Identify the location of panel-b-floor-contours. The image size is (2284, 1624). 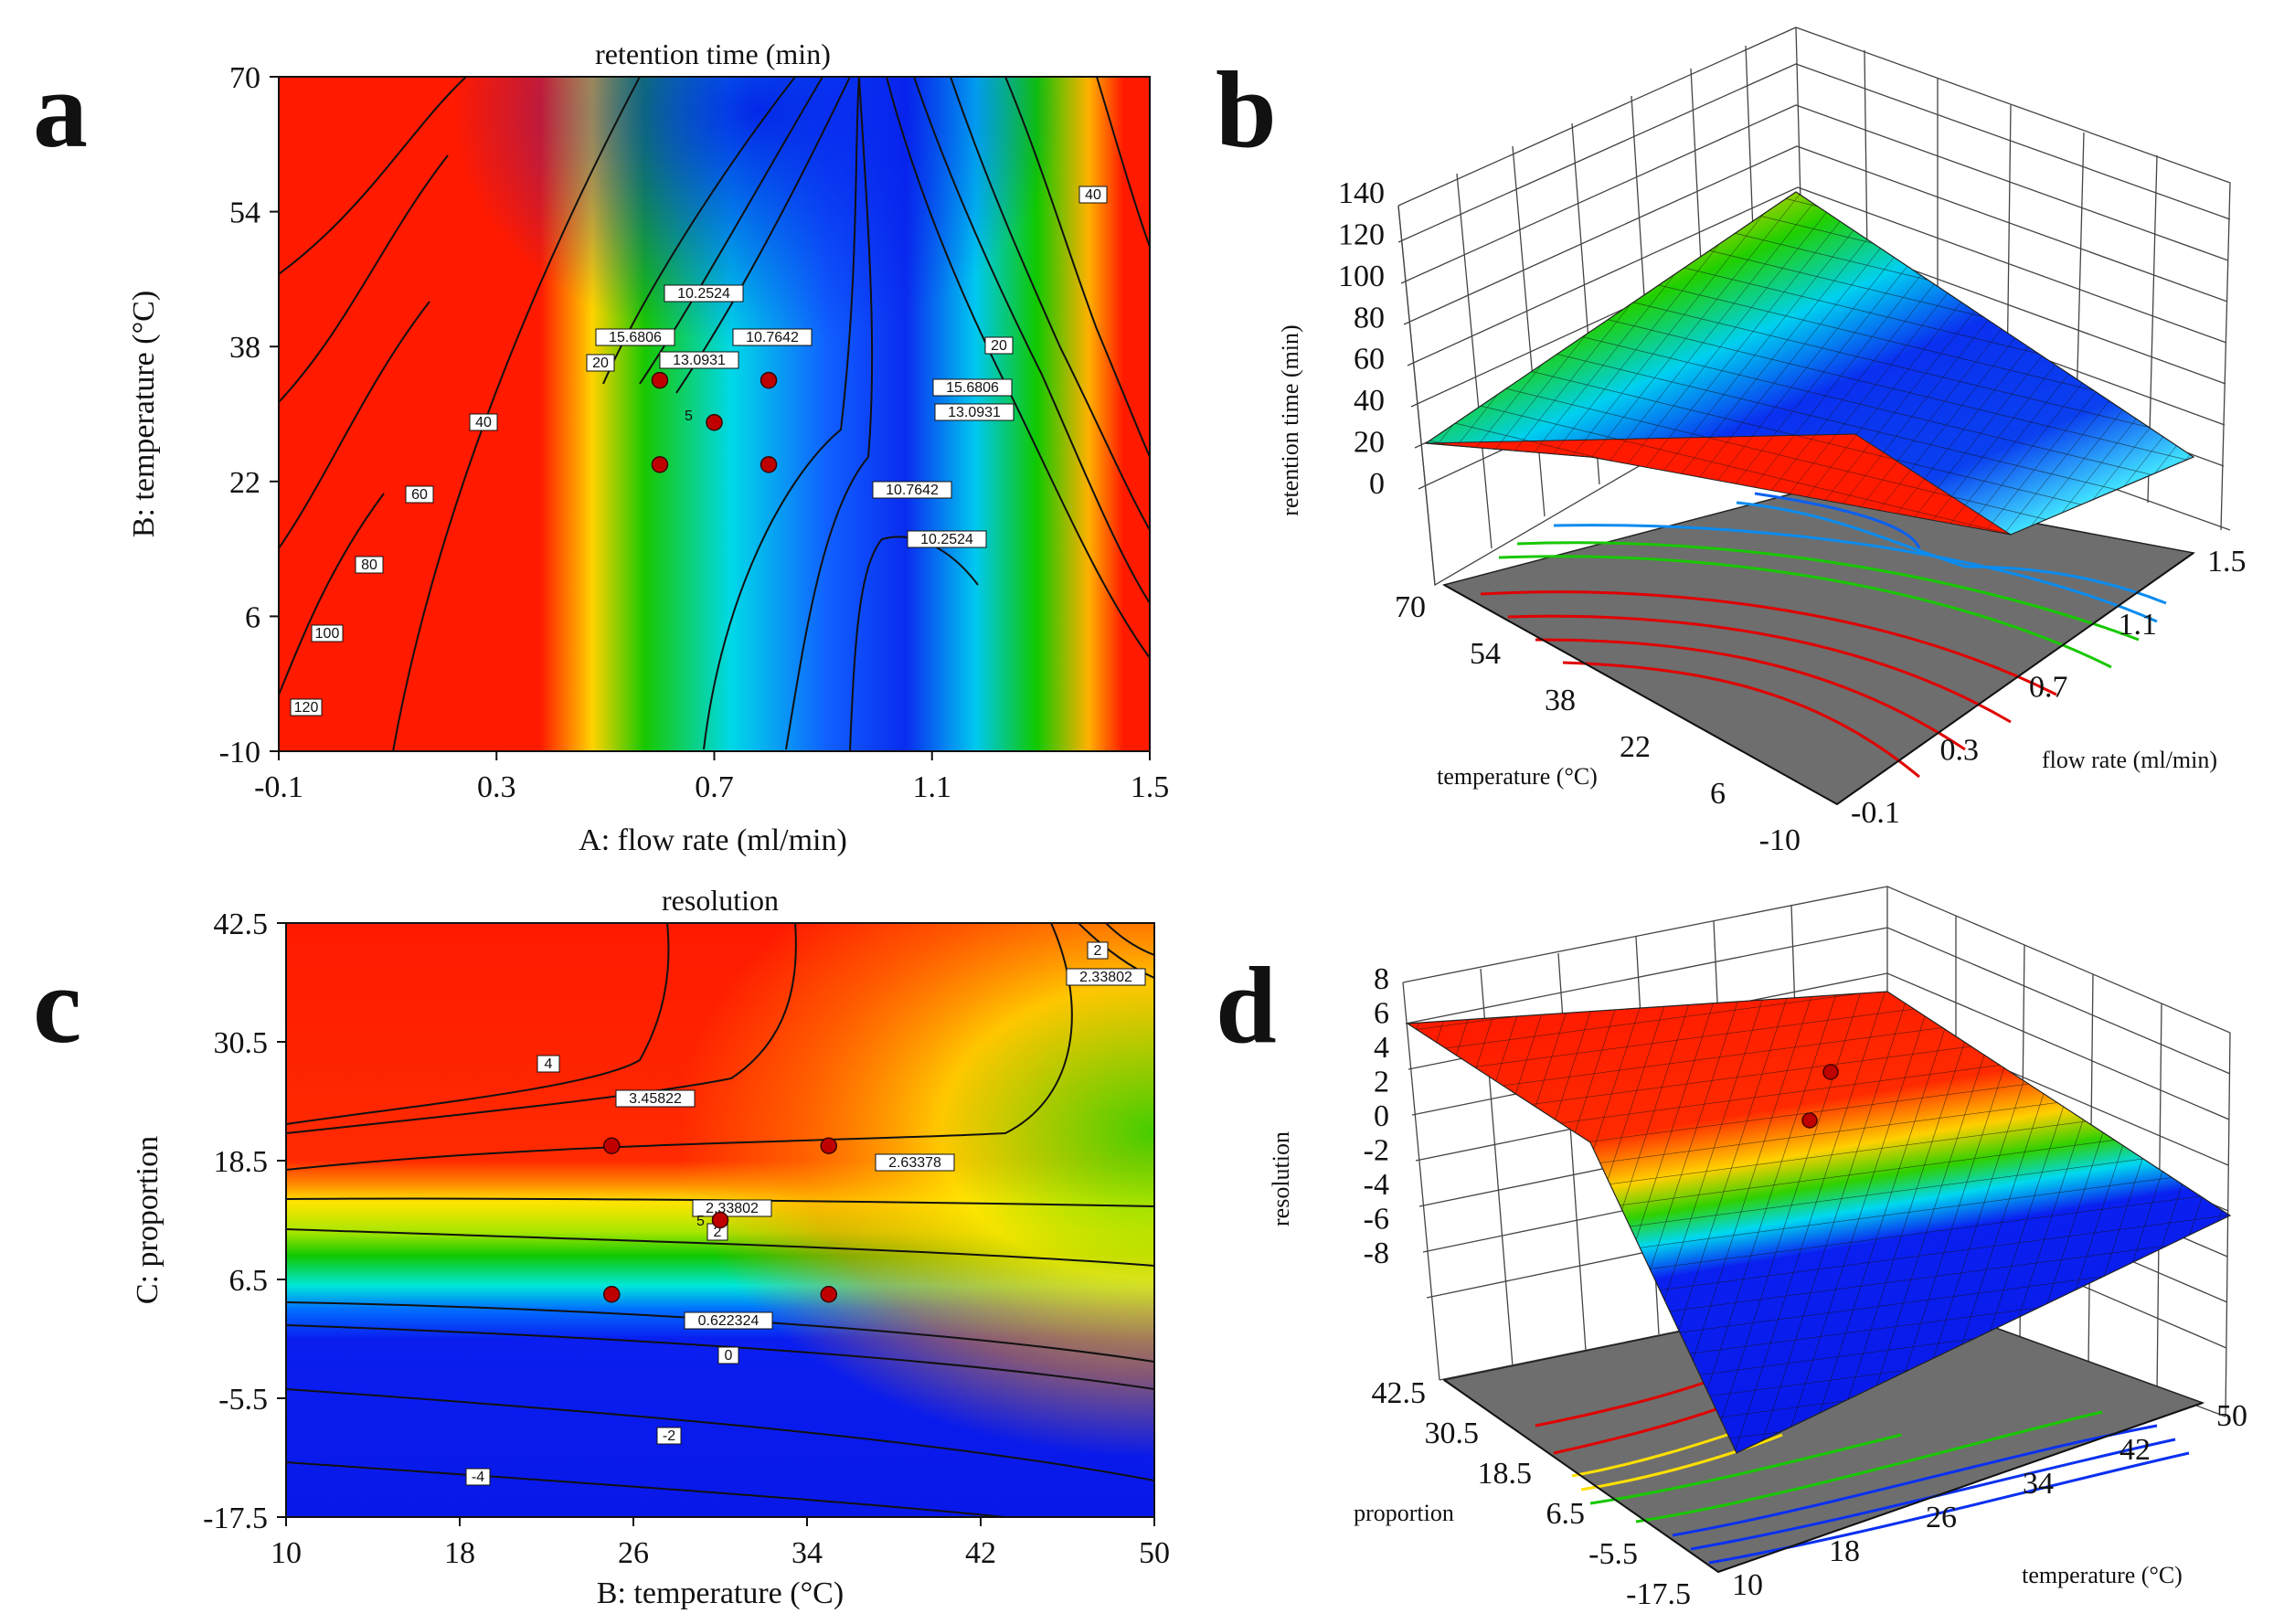
(1823, 635).